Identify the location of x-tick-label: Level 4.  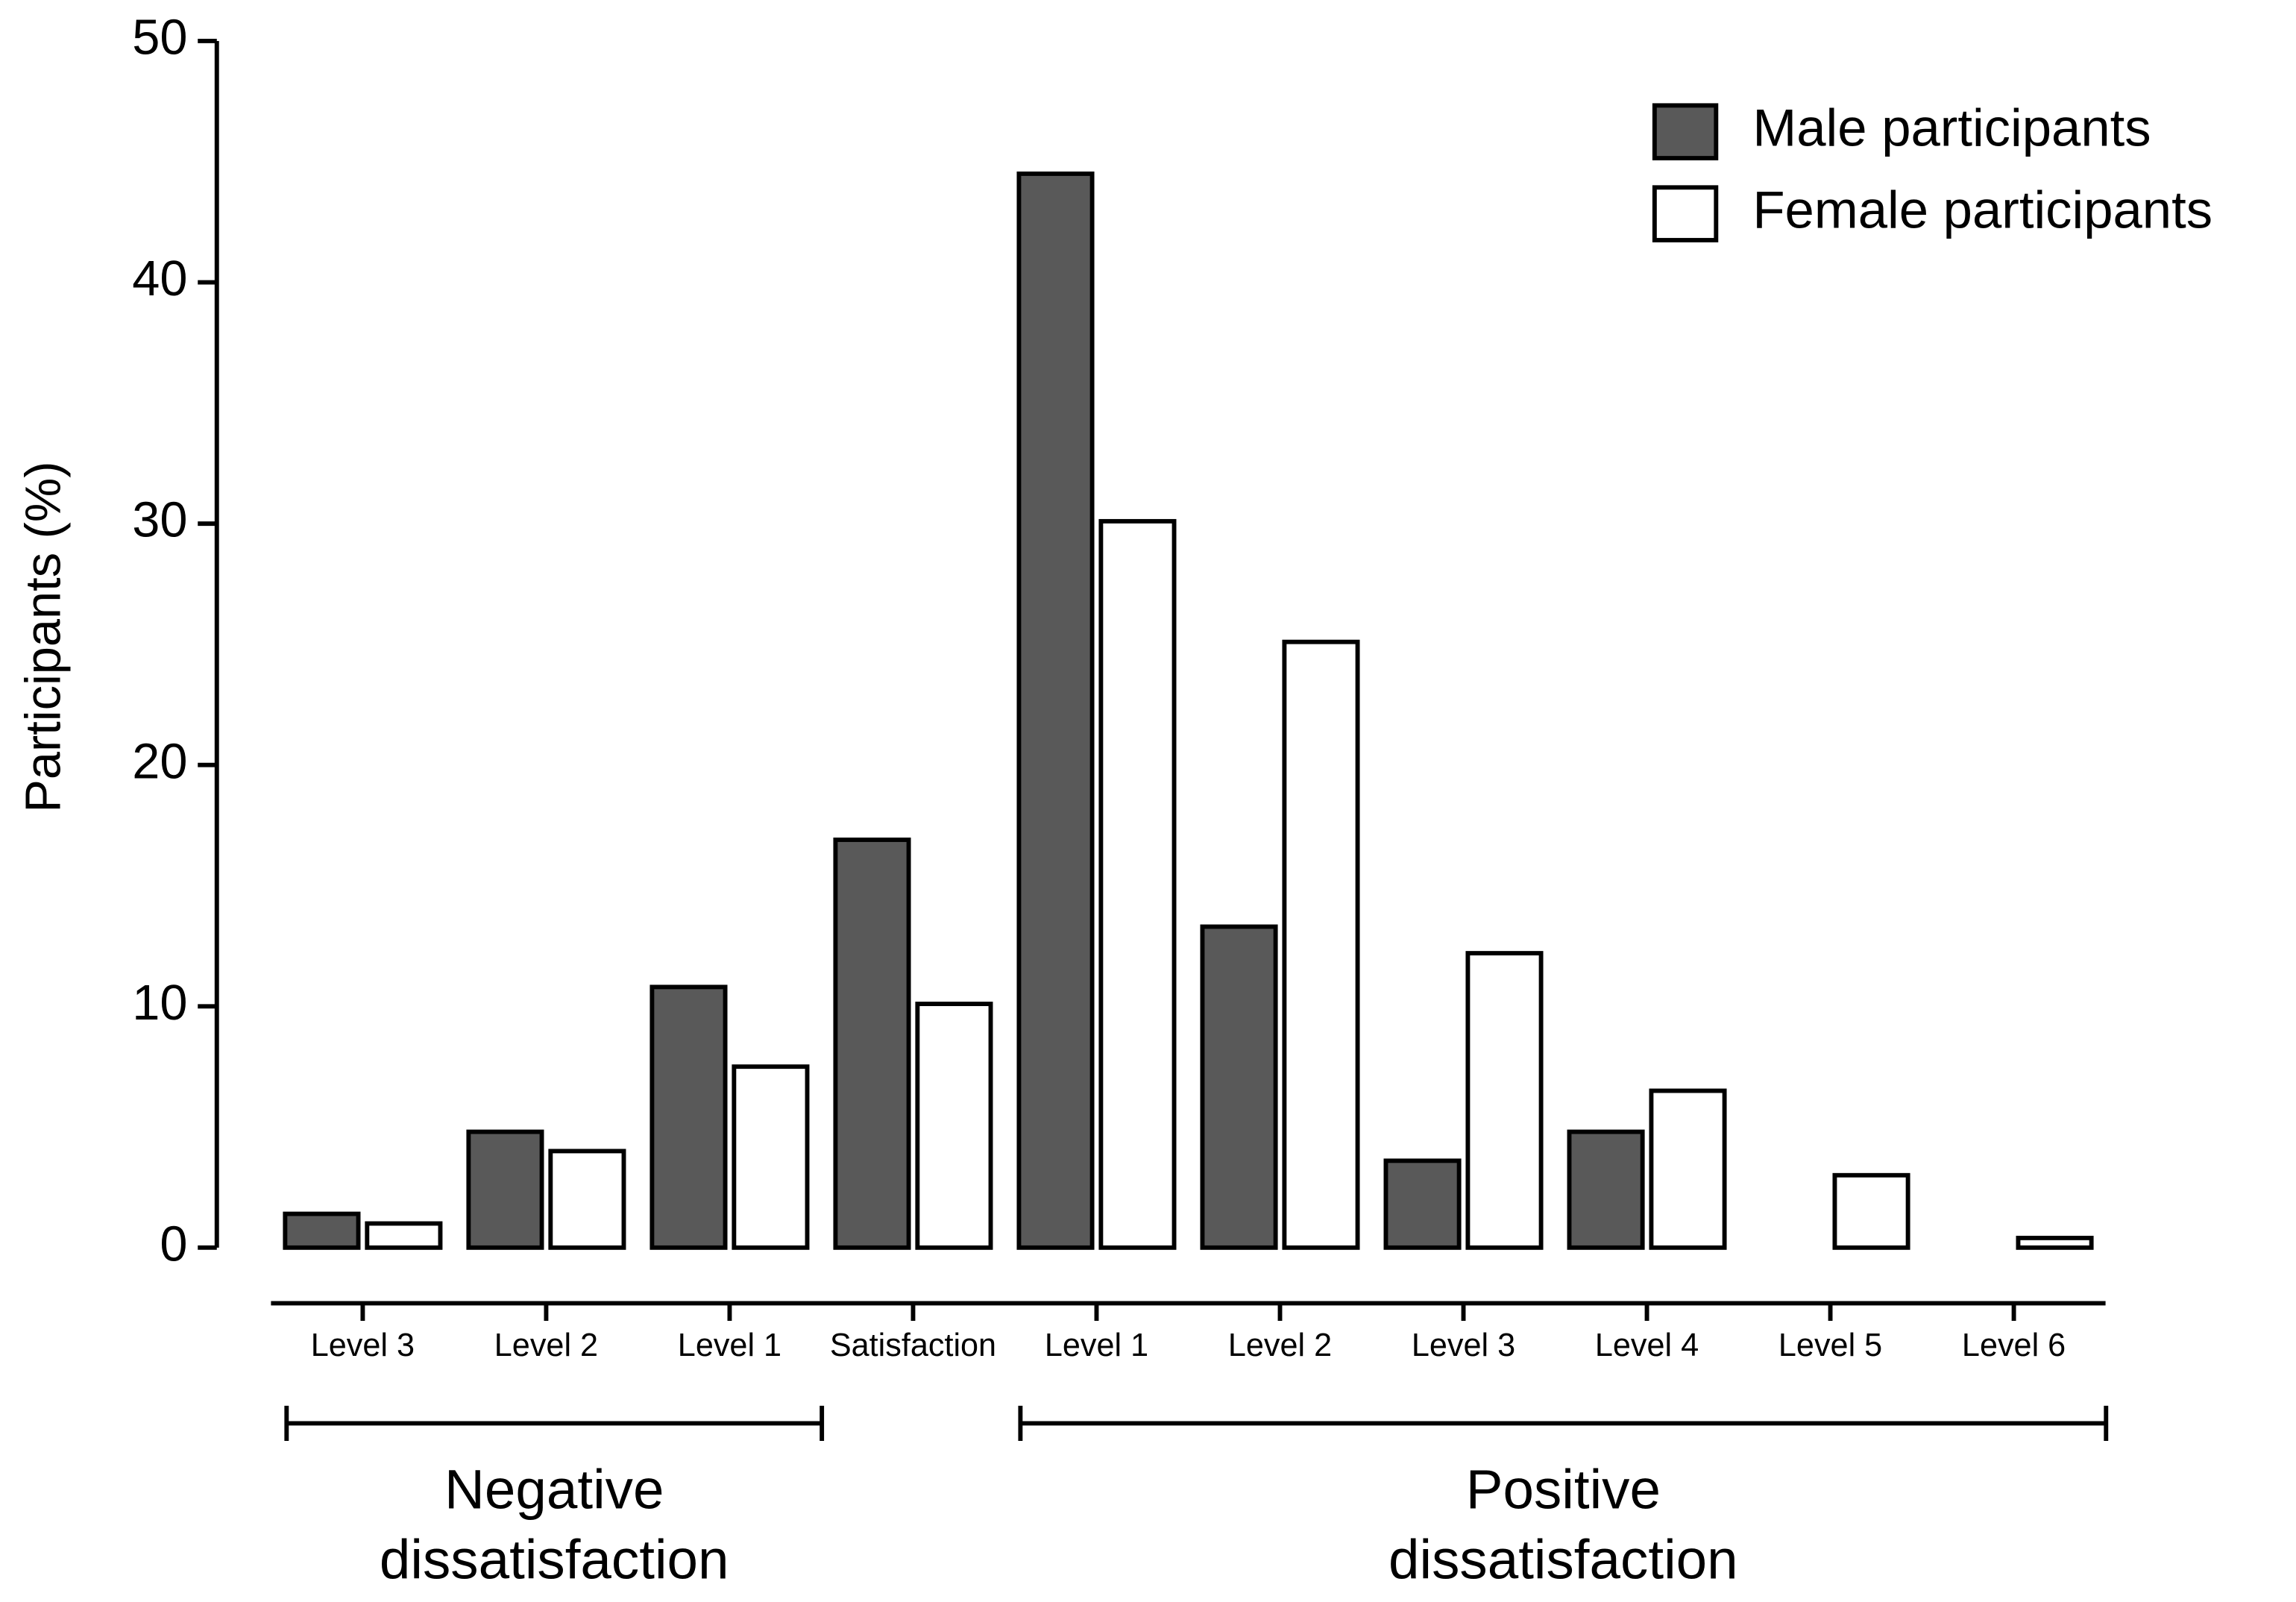
(1647, 1345).